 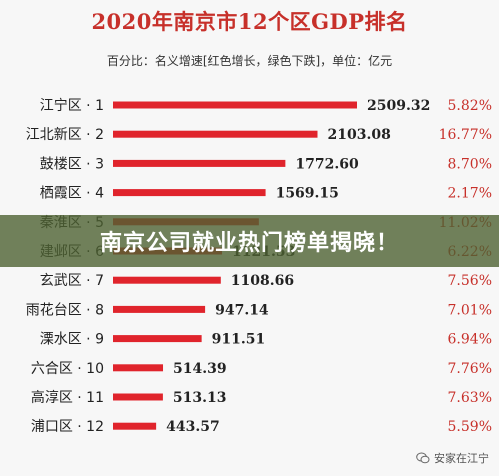 I want to click on value-label: 513.13, so click(x=200, y=398).